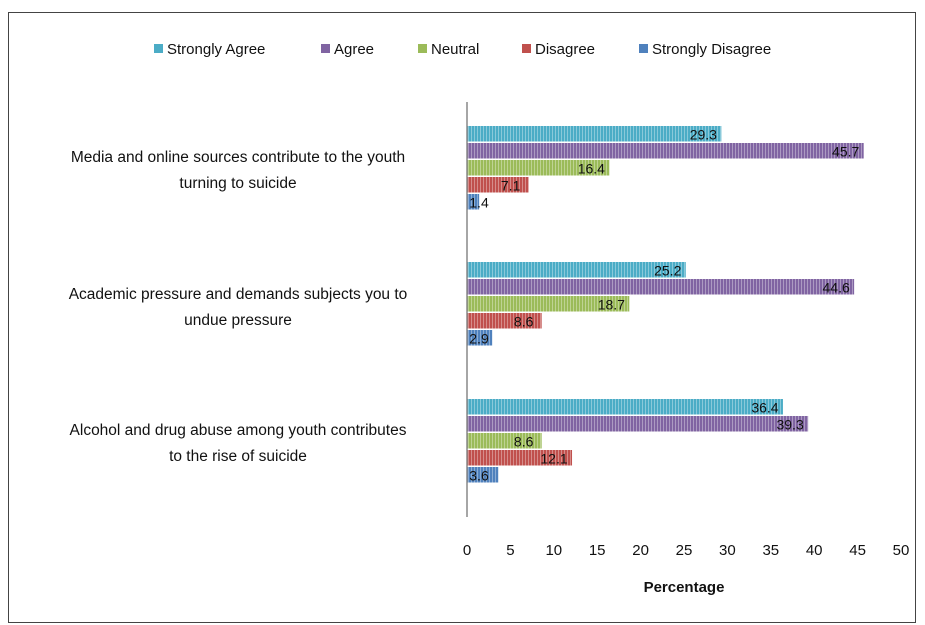 The width and height of the screenshot is (925, 625). Describe the element at coordinates (640, 550) in the screenshot. I see `x-tick-label-4: 20` at that location.